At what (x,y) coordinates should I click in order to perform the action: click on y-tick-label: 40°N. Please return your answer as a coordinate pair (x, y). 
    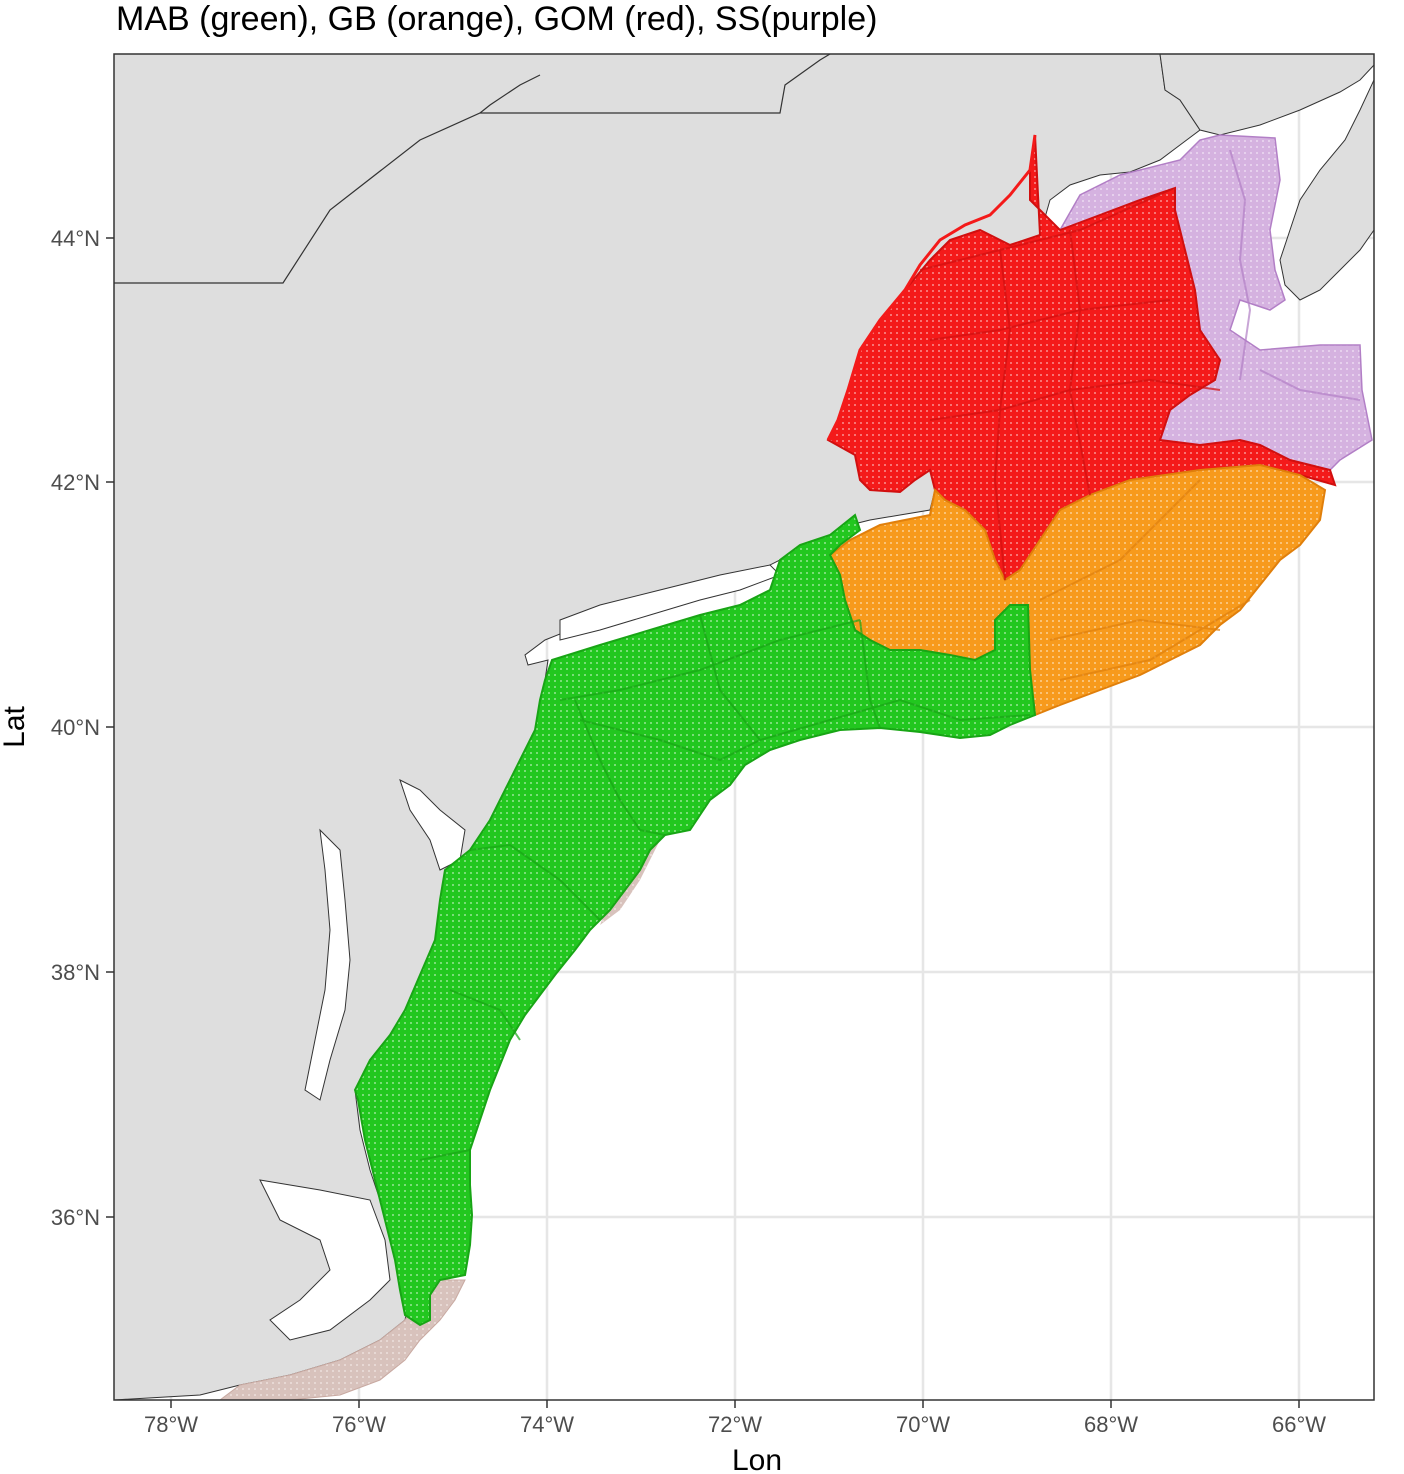
    Looking at the image, I should click on (75, 727).